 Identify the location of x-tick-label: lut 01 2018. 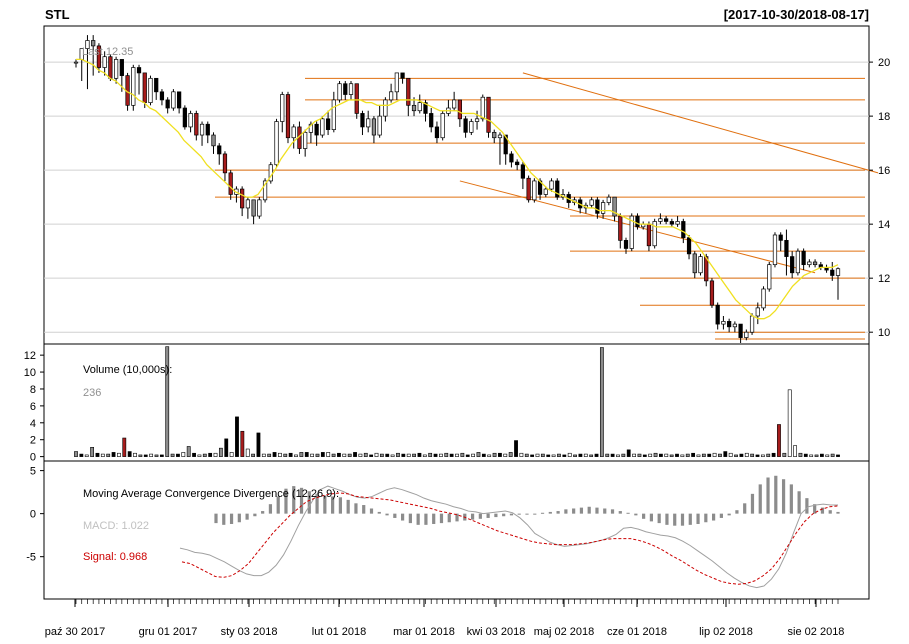
(339, 632).